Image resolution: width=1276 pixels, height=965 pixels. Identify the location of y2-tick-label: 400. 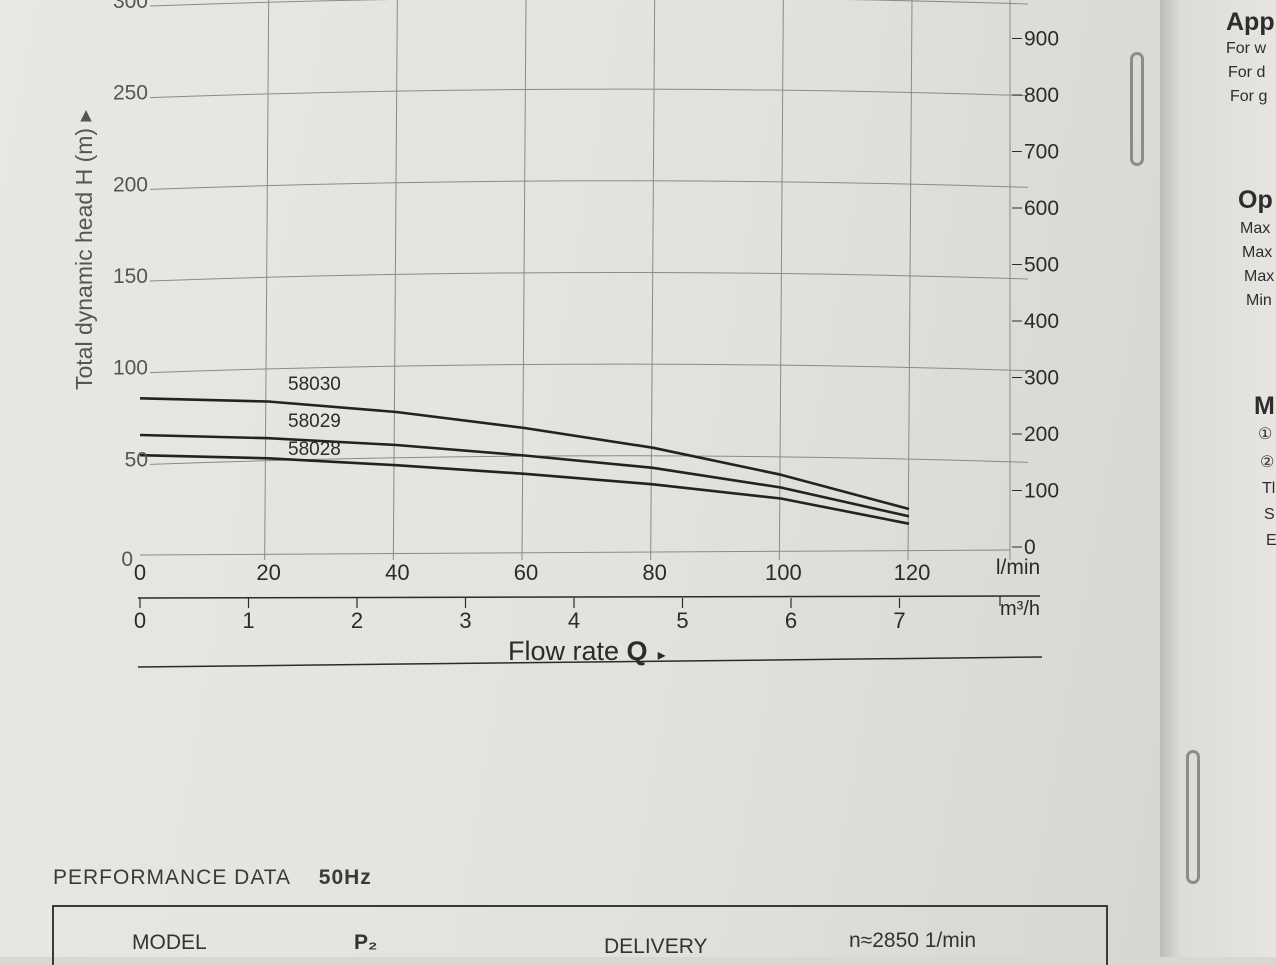
(1041, 321).